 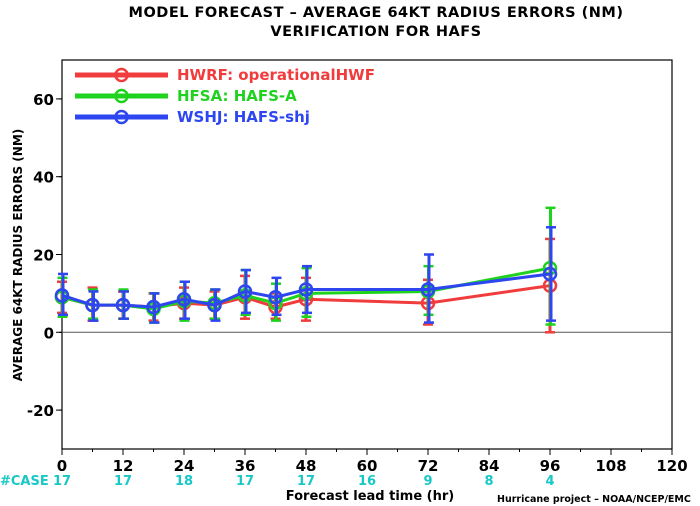 I want to click on legend-entry: WSHJ: HAFS-shj, so click(x=192, y=117).